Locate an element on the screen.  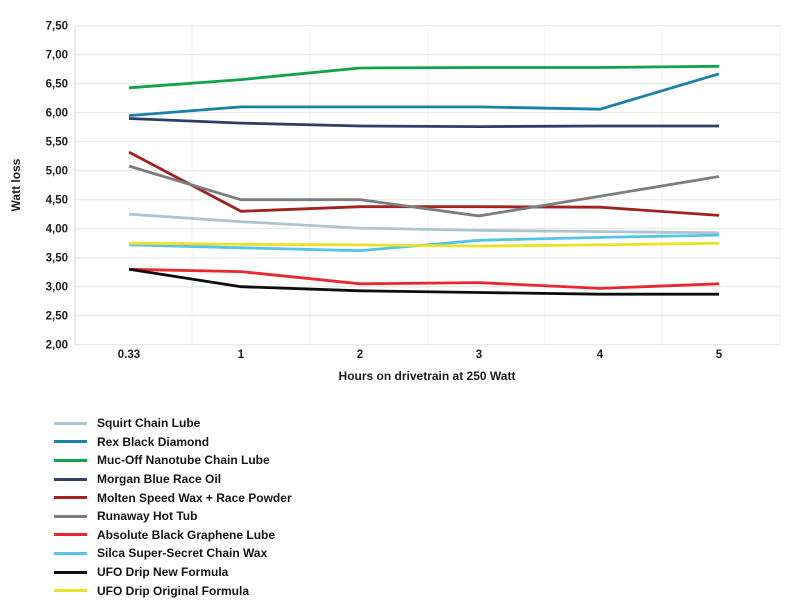
legend-item: Molten Speed Wax + Race Powder is located at coordinates (173, 497).